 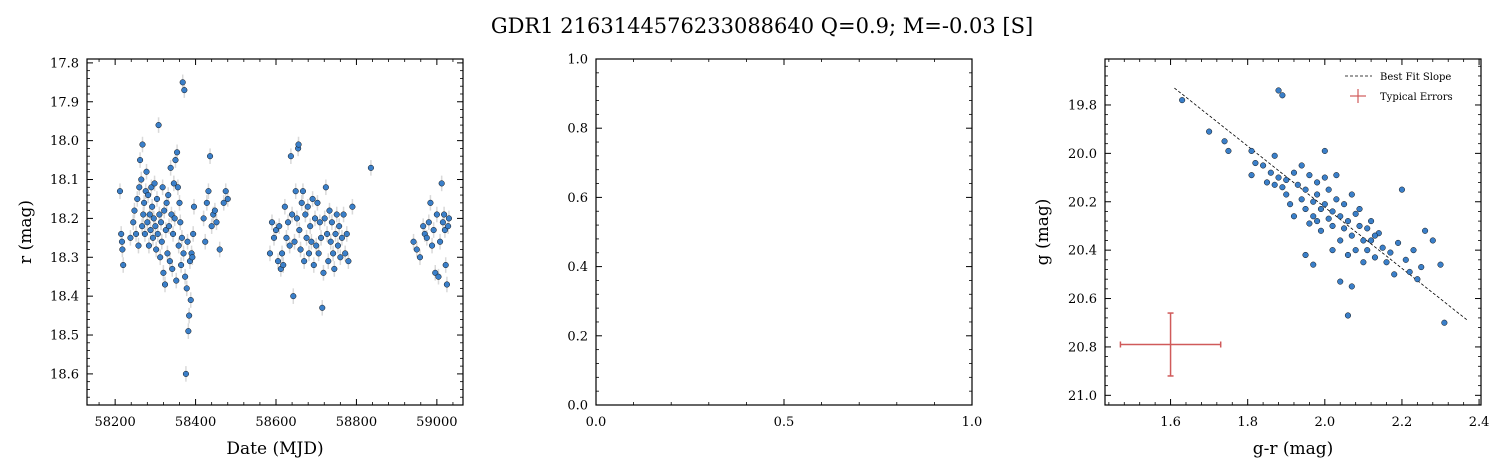 I want to click on legend-typical-errors-swatch, so click(x=1358, y=96).